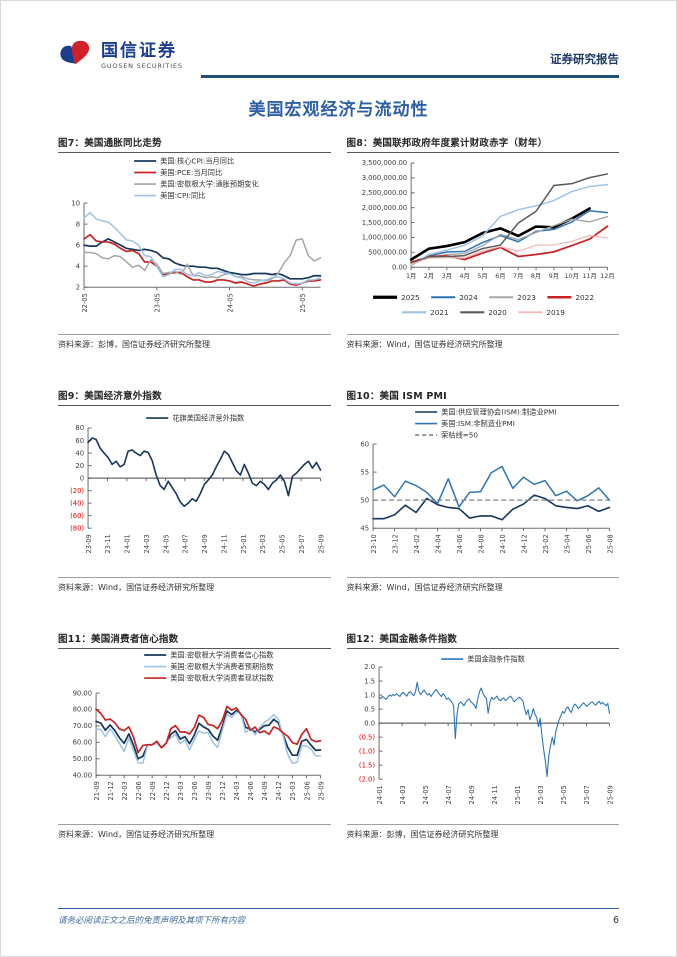  I want to click on guosen-logo-icon, so click(76, 56).